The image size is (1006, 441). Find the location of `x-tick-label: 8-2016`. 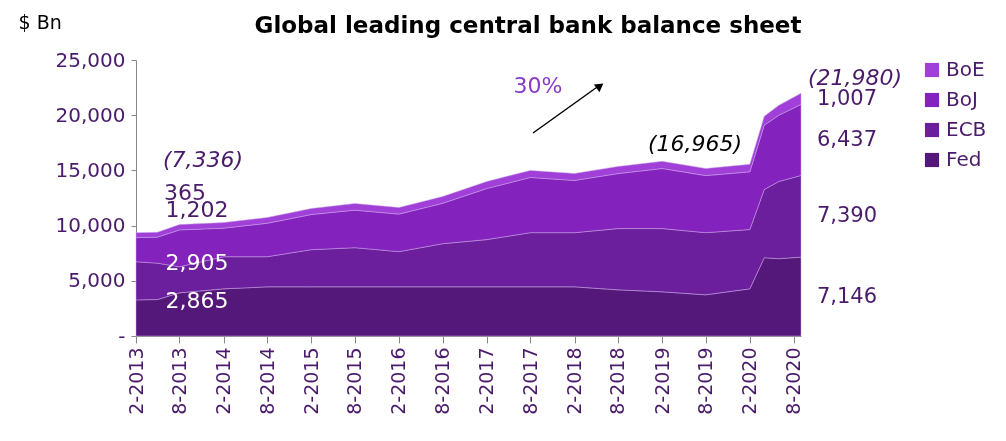

x-tick-label: 8-2016 is located at coordinates (442, 381).